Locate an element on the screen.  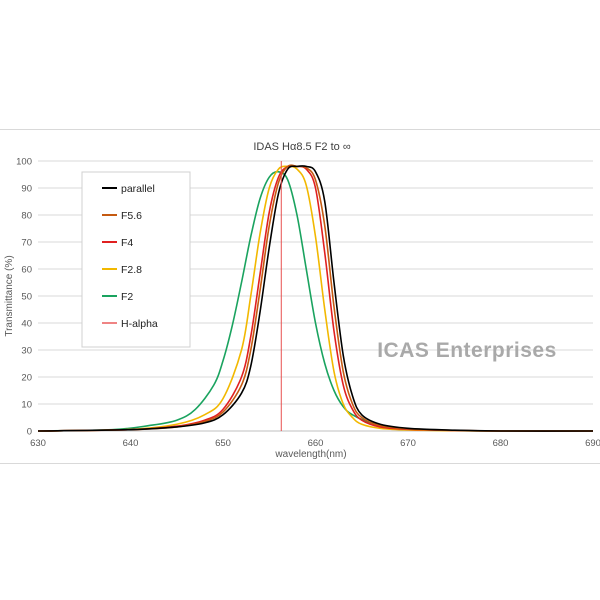
y-tick-label: 30 is located at coordinates (26, 351).